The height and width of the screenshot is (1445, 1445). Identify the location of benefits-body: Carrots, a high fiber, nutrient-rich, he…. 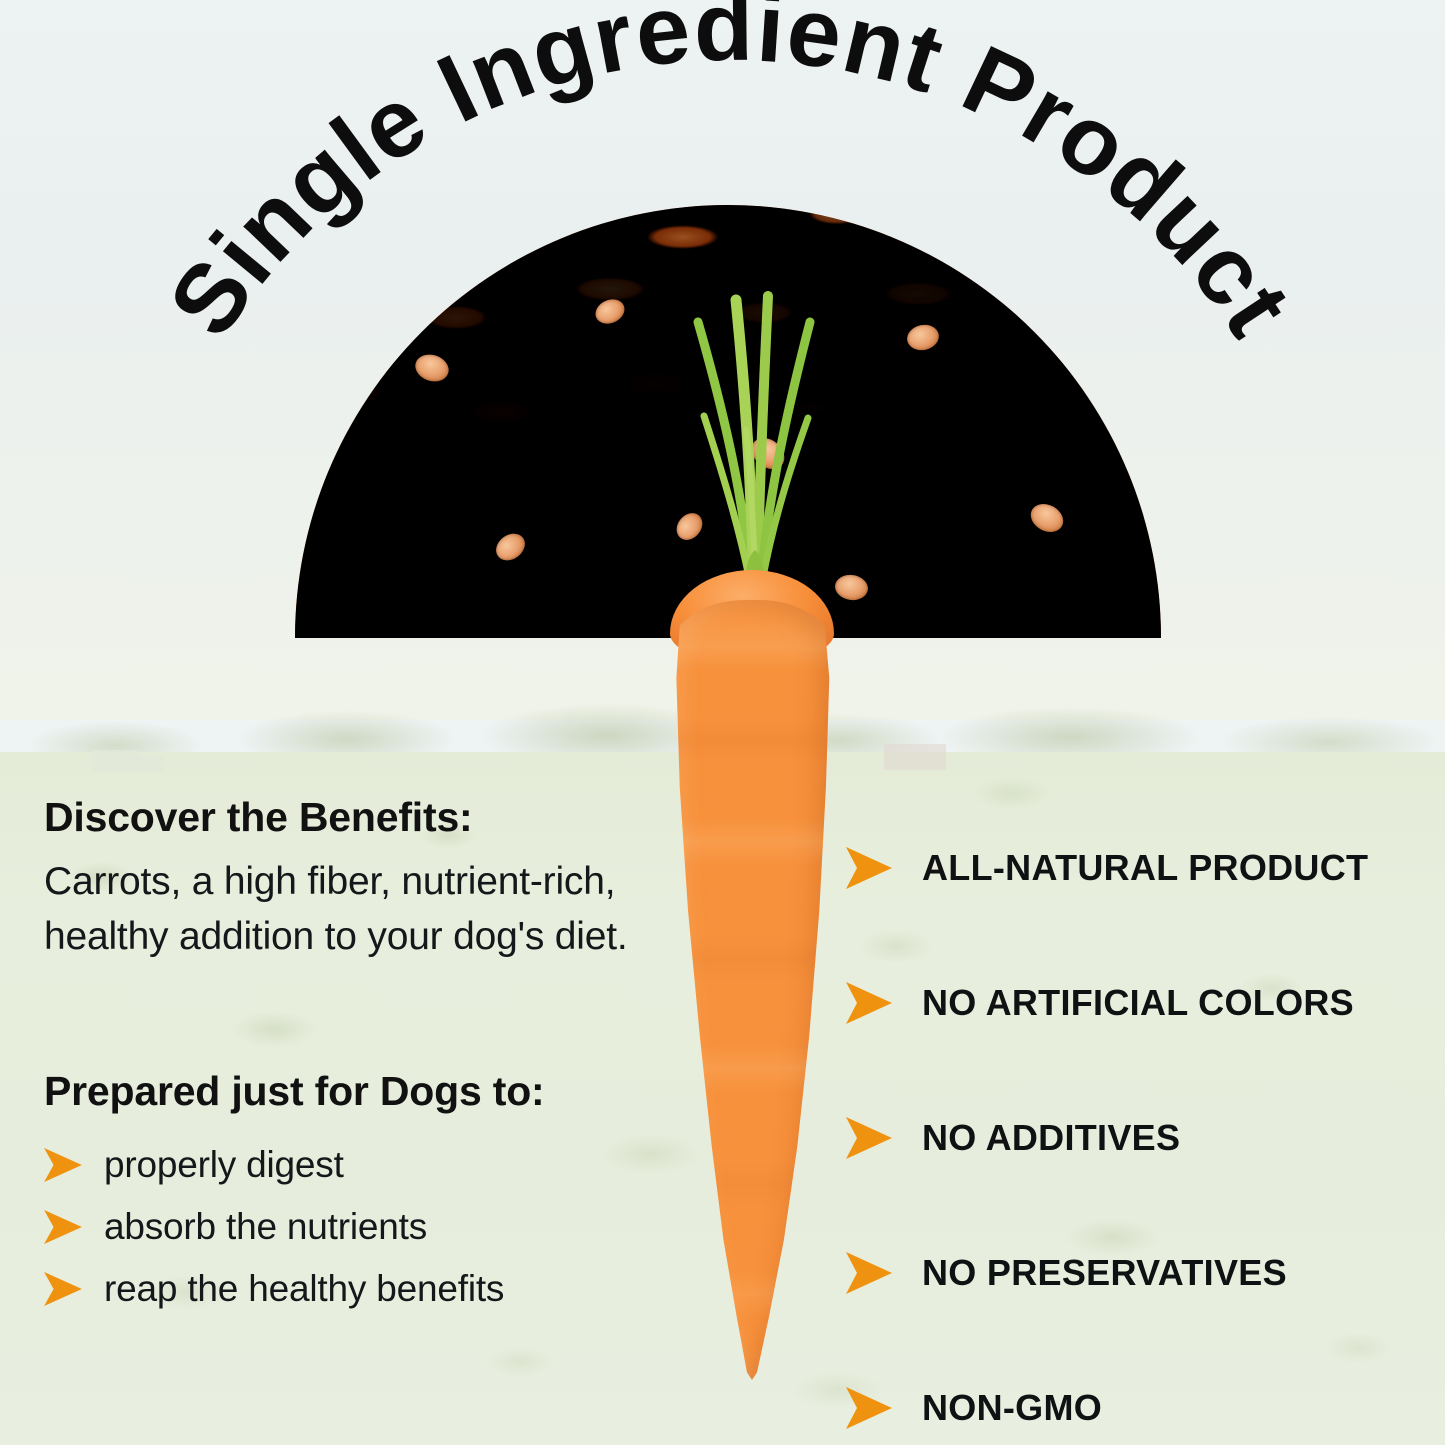
(336, 909).